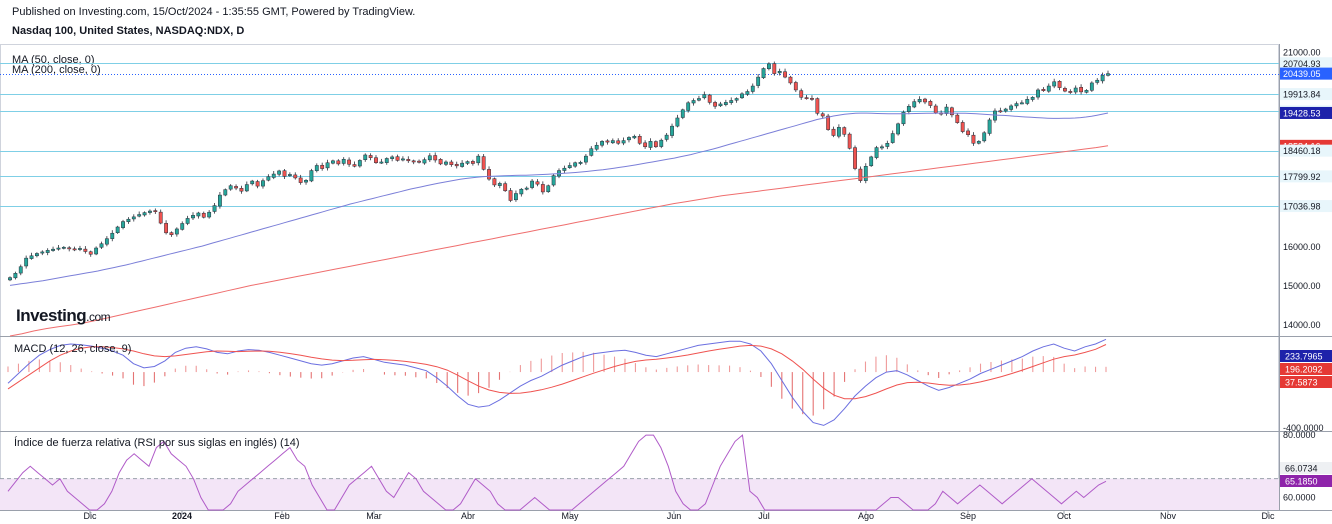 Image resolution: width=1332 pixels, height=524 pixels. Describe the element at coordinates (128, 31) in the screenshot. I see `symbol-title: Nasdaq 100, United States, NASDAQ:NDX, D` at that location.